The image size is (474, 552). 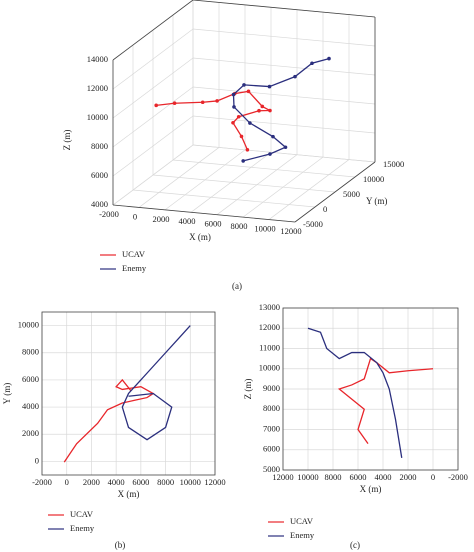 What do you see at coordinates (120, 545) in the screenshot?
I see `panel-label: (b)` at bounding box center [120, 545].